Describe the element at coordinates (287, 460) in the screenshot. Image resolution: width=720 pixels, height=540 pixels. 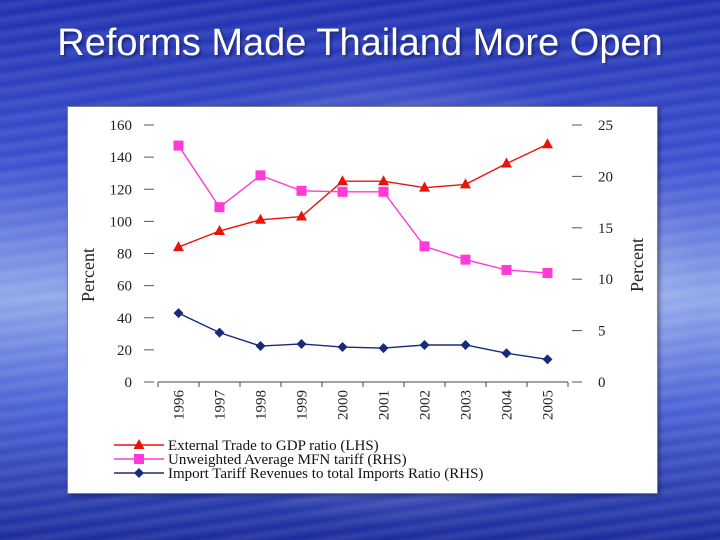
I see `legend-label-2: Unweighted Average MFN tariff (RHS)` at that location.